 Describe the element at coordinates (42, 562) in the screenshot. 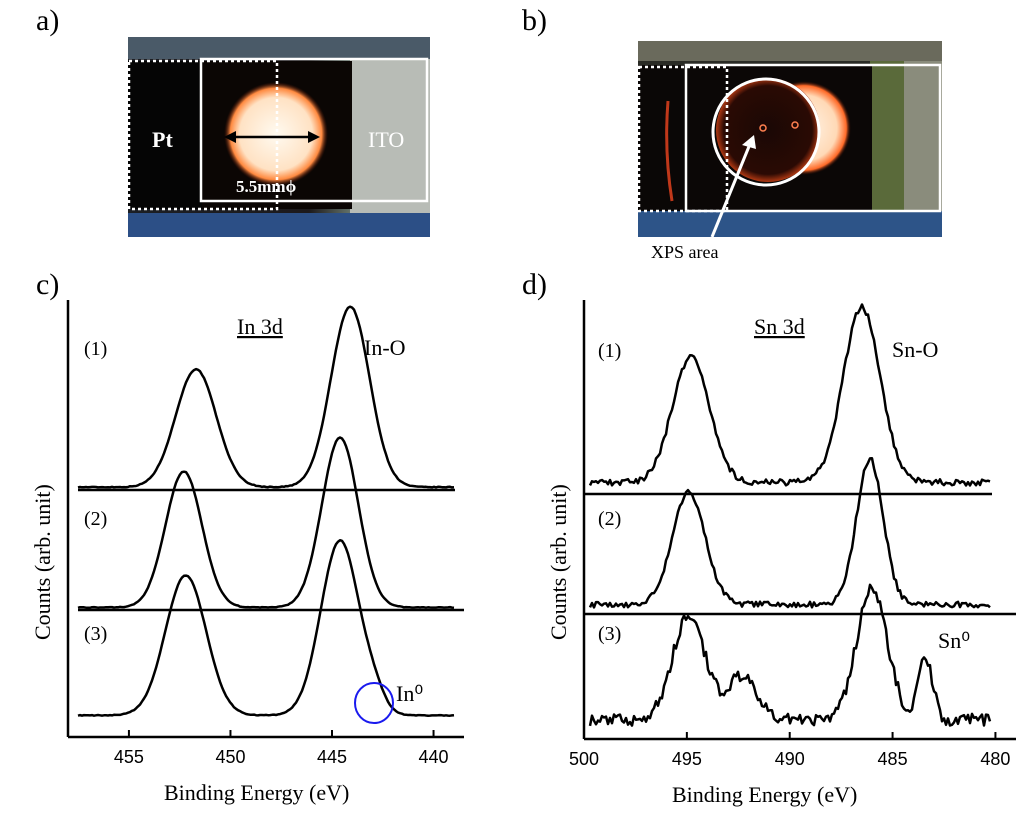

I see `in3d-ylabel: Counts (arb. unit)` at that location.